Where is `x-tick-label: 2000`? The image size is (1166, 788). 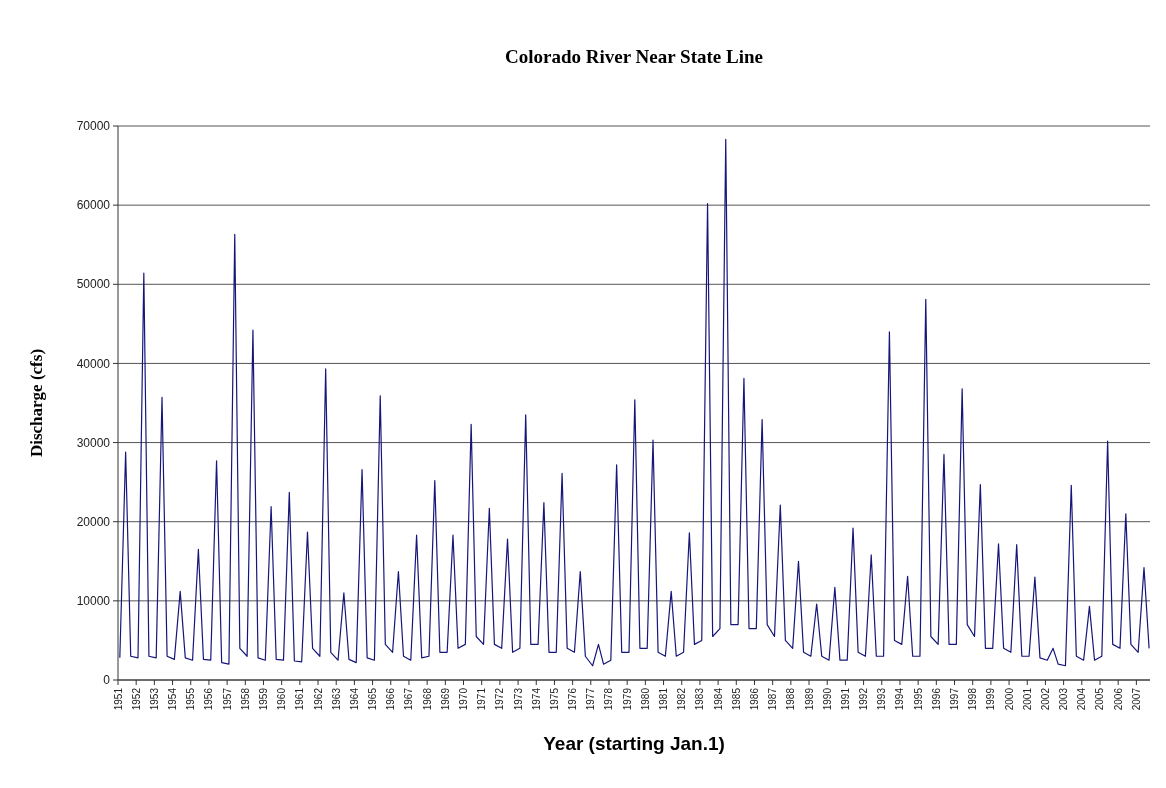 x-tick-label: 2000 is located at coordinates (1009, 699).